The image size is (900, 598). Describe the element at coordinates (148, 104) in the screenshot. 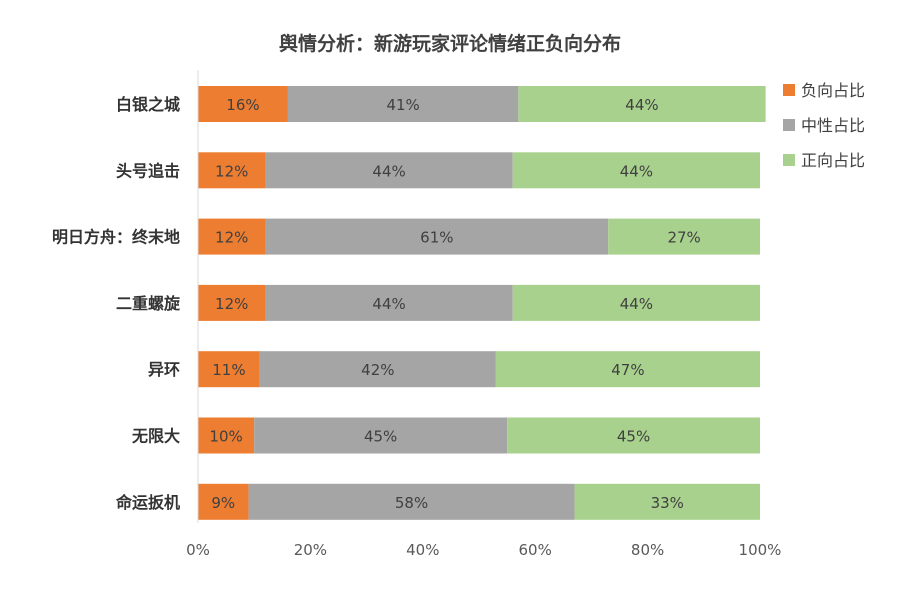

I see `category-label: 白银之城` at that location.